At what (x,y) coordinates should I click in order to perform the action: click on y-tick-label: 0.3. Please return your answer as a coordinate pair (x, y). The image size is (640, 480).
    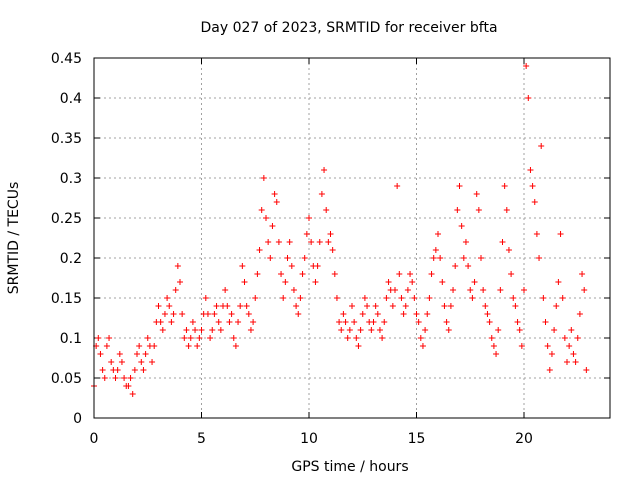
    Looking at the image, I should click on (71, 179).